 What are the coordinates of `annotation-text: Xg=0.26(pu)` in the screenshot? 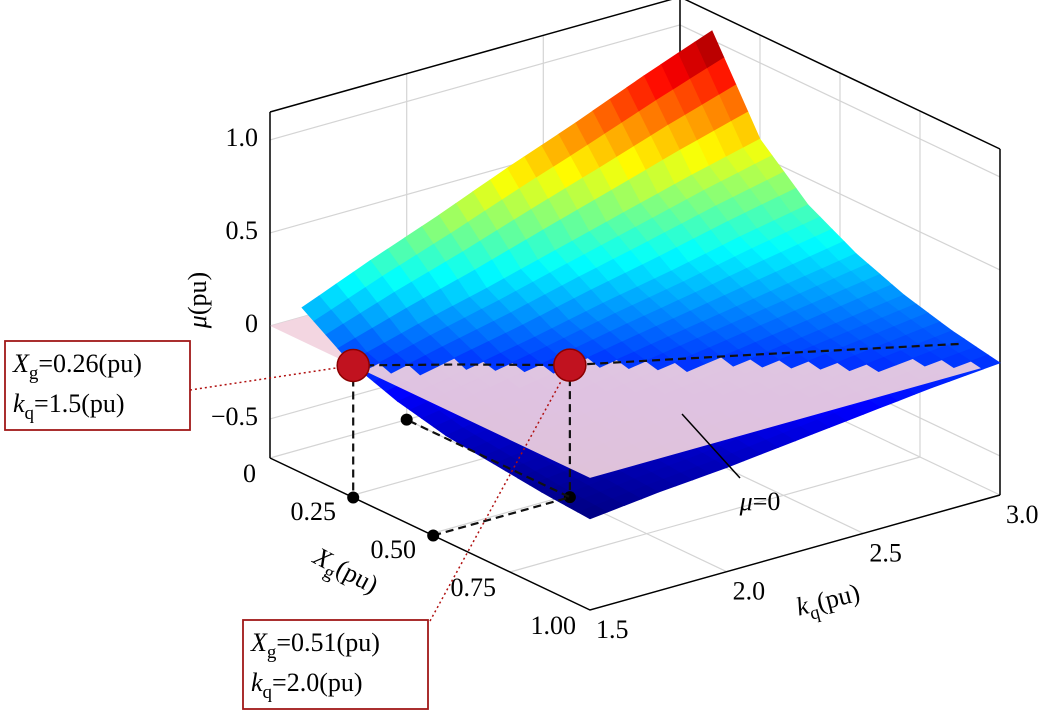 It's located at (77, 366).